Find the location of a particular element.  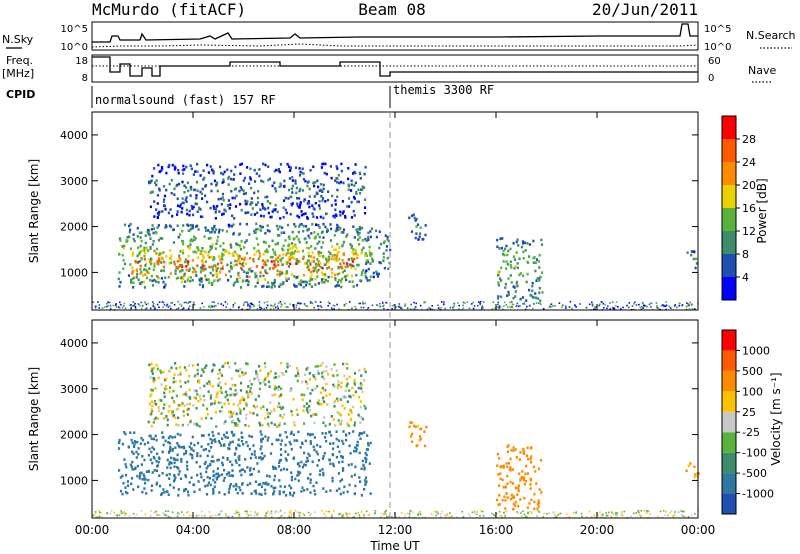

noise-tick-bottom-left: 10^0 is located at coordinates (74, 47).